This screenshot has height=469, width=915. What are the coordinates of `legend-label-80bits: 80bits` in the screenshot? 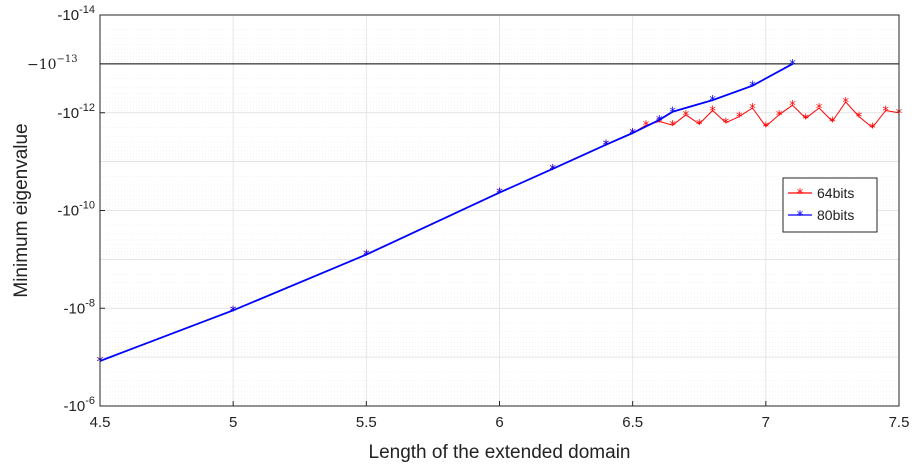 It's located at (835, 215).